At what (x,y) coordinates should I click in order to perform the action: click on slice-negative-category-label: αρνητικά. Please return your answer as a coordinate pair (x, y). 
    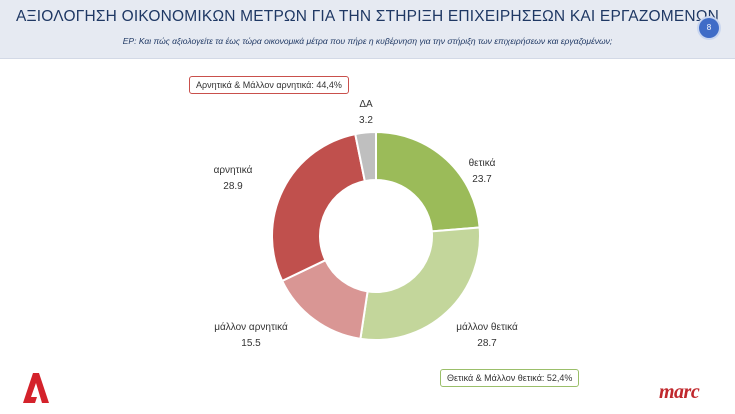
    Looking at the image, I should click on (233, 170).